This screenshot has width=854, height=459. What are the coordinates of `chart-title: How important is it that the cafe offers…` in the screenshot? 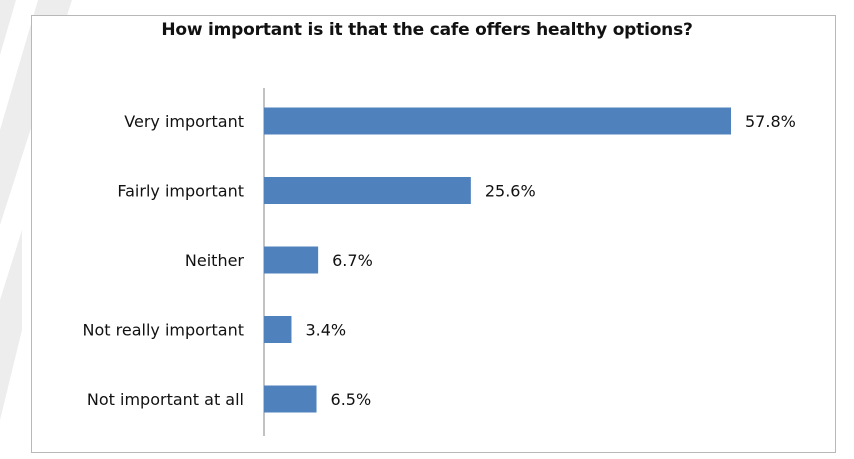 It's located at (427, 30).